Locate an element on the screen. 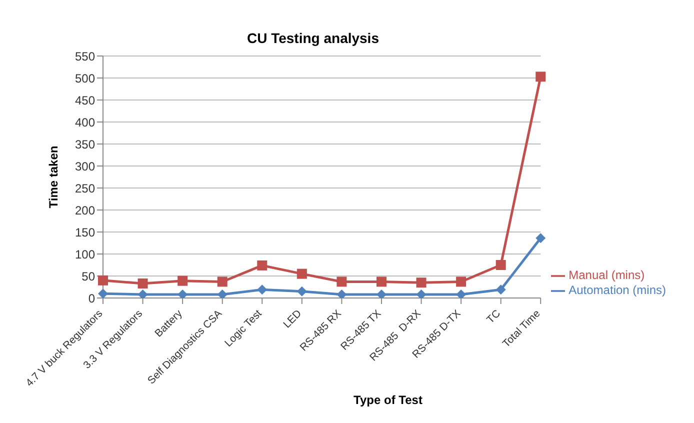  y-tick-label: 550 is located at coordinates (85, 56).